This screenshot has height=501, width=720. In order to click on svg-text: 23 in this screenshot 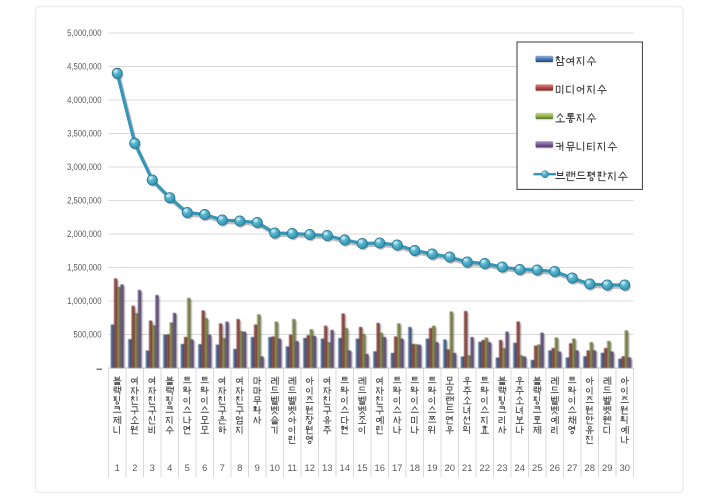, I will do `click(502, 467)`.